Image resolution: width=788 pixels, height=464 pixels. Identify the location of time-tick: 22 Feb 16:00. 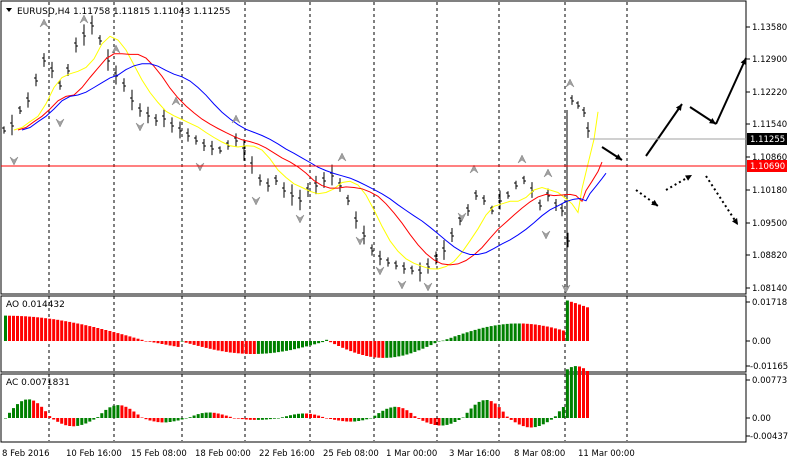
(287, 454).